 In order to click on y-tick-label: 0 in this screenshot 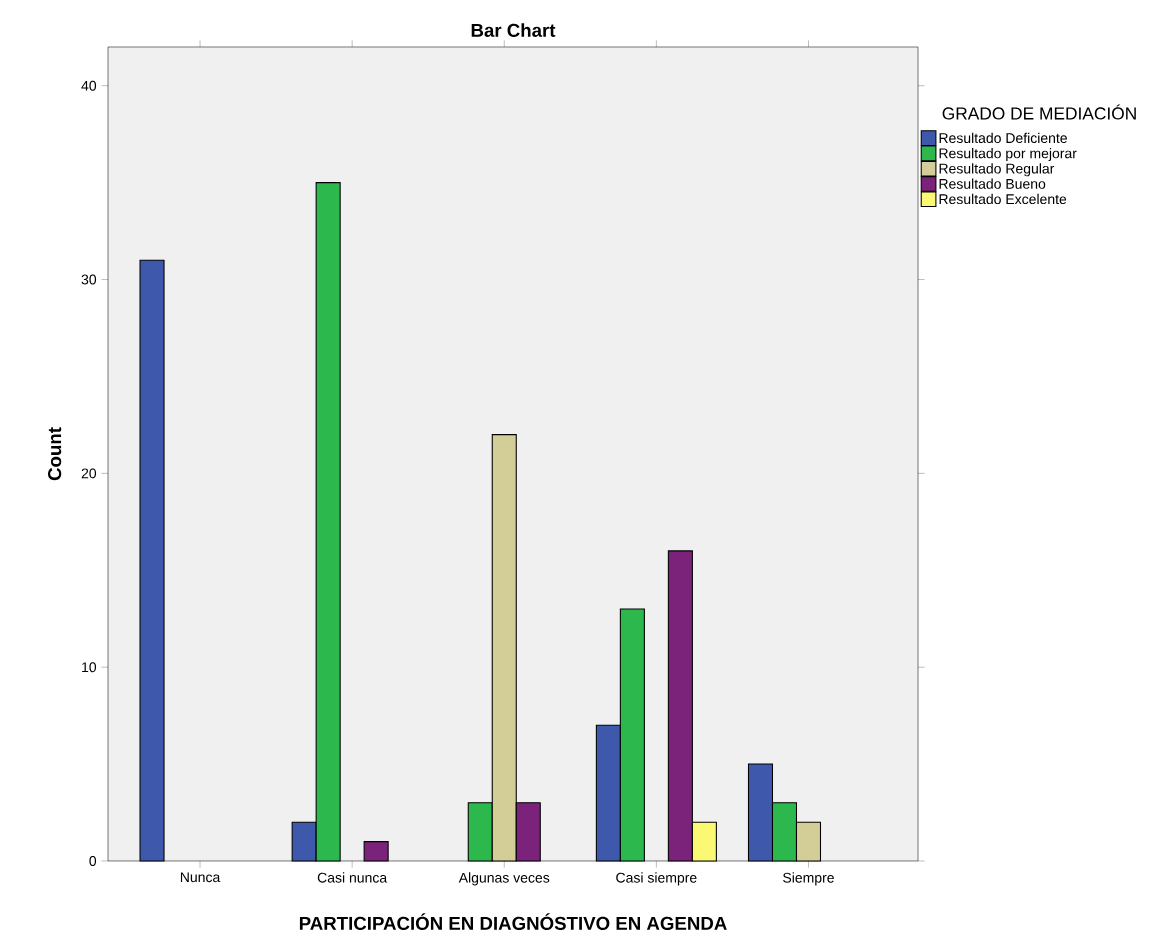, I will do `click(93, 861)`.